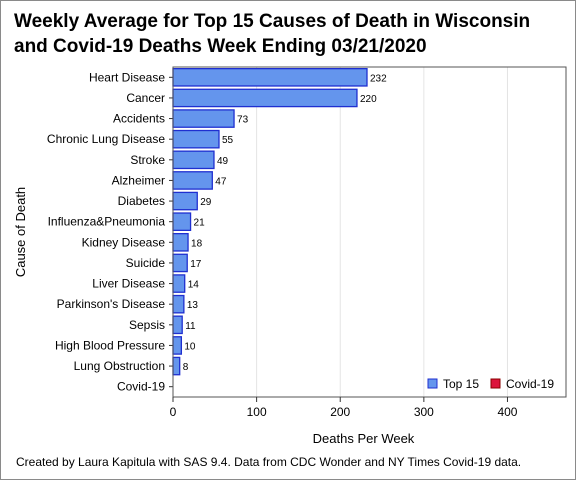  I want to click on data-label-9: 17, so click(196, 264).